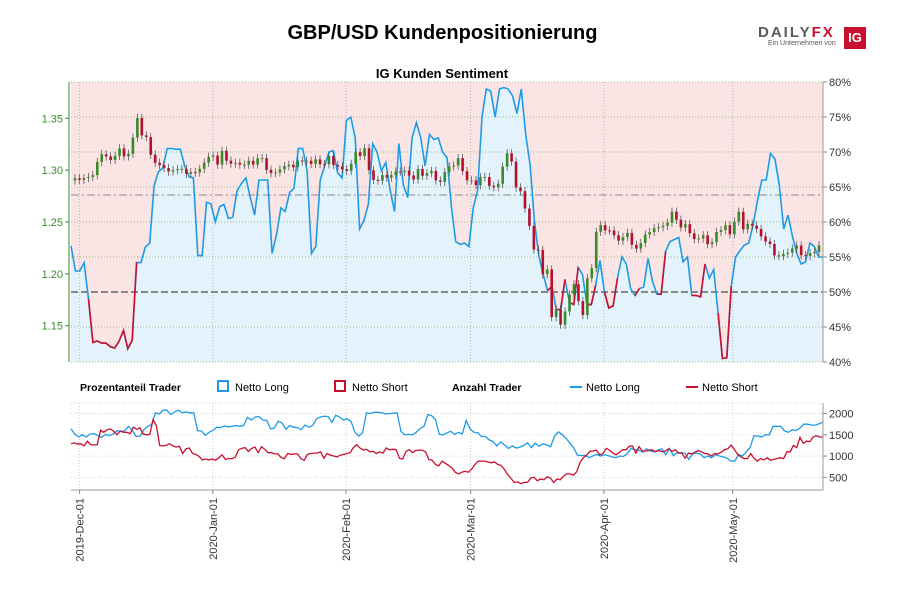 Image resolution: width=900 pixels, height=600 pixels. Describe the element at coordinates (841, 436) in the screenshot. I see `count-tick-label: 1500` at that location.